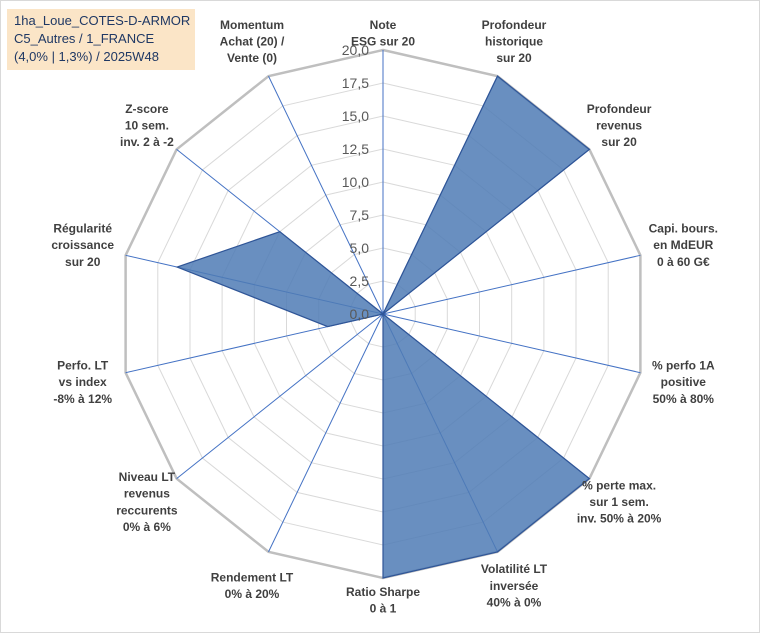 Image resolution: width=760 pixels, height=633 pixels. What do you see at coordinates (147, 510) in the screenshot?
I see `axis-label-line: reccurents` at bounding box center [147, 510].